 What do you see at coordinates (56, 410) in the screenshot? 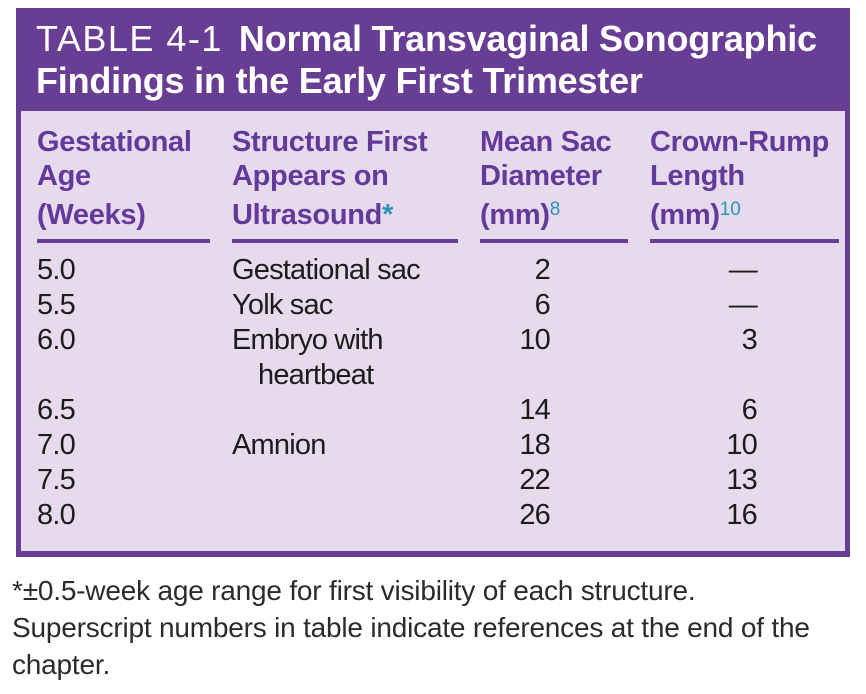
I see `cell-gestational-age: 6.5` at bounding box center [56, 410].